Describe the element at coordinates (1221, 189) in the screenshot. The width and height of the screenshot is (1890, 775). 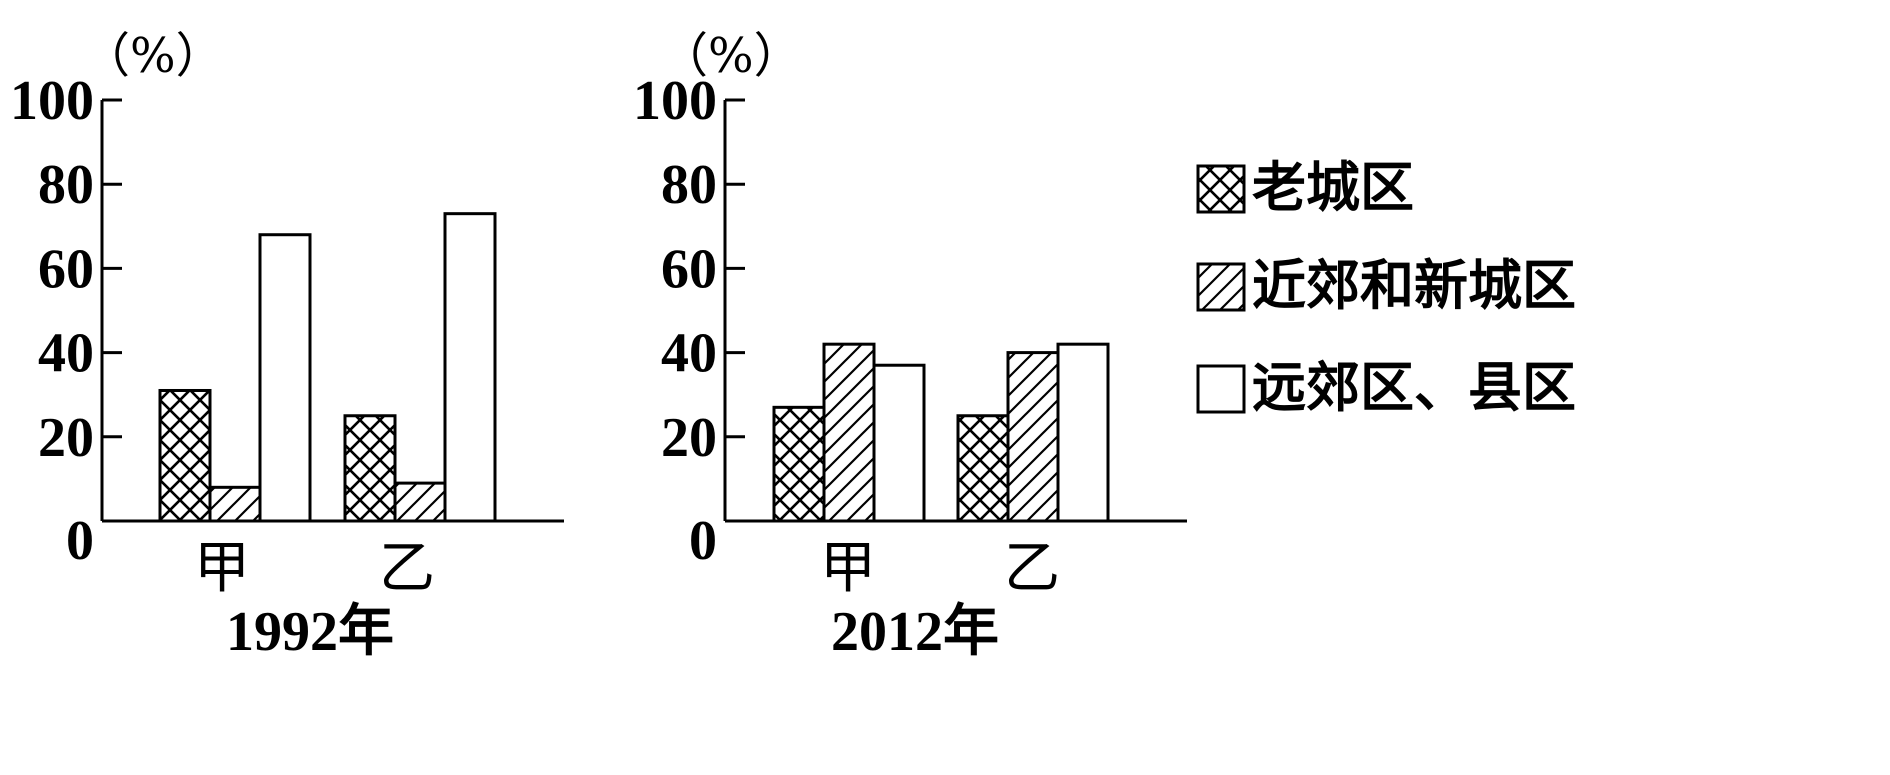
I see `legend-swatch-crosshatch` at that location.